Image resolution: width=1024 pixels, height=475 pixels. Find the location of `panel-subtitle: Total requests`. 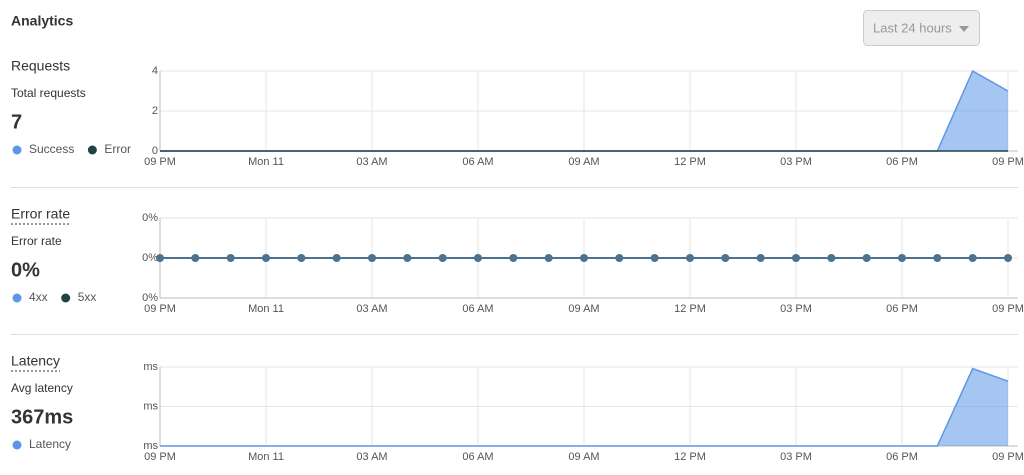

panel-subtitle: Total requests is located at coordinates (48, 93).